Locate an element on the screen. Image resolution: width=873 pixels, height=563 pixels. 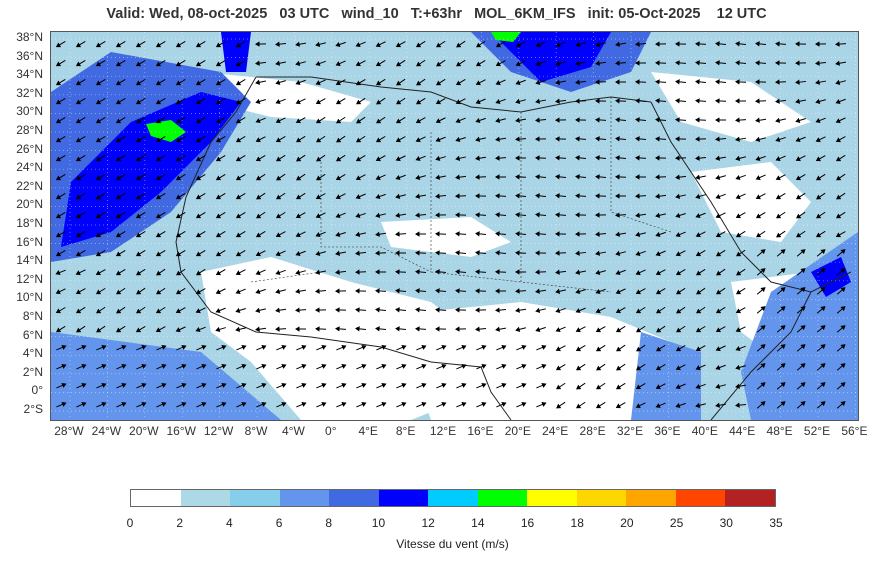
lat-label: 28°N is located at coordinates (29, 130).